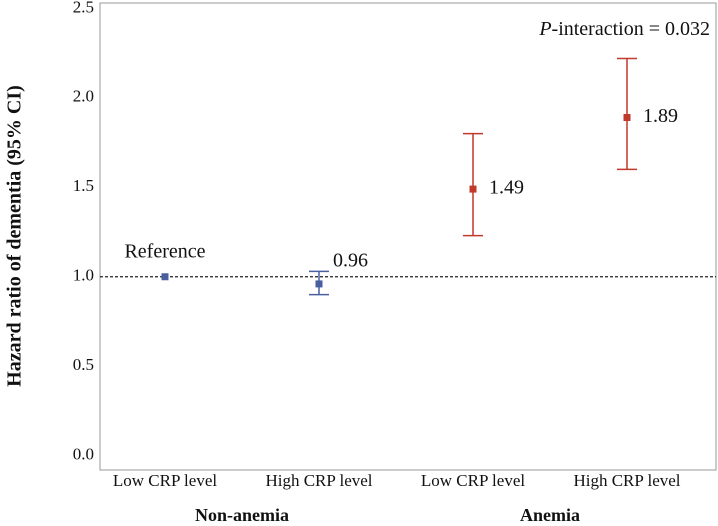  I want to click on y-tick-label: 1.0, so click(83, 275).